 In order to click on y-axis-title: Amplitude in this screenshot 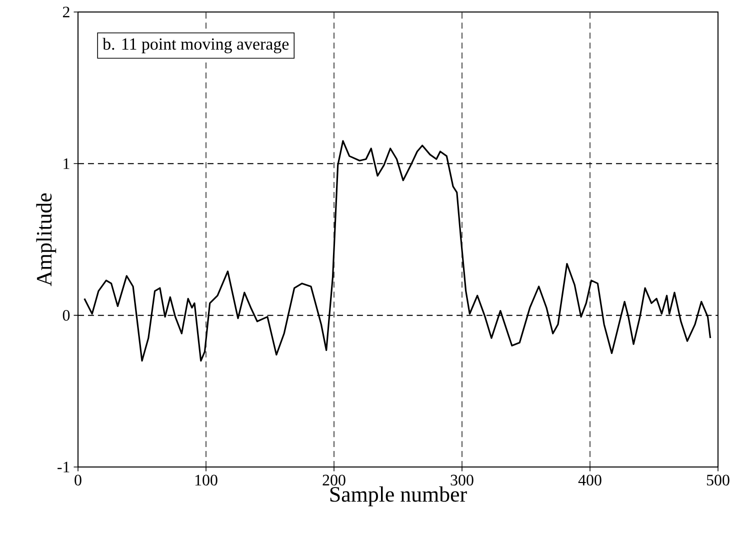, I will do `click(46, 239)`.